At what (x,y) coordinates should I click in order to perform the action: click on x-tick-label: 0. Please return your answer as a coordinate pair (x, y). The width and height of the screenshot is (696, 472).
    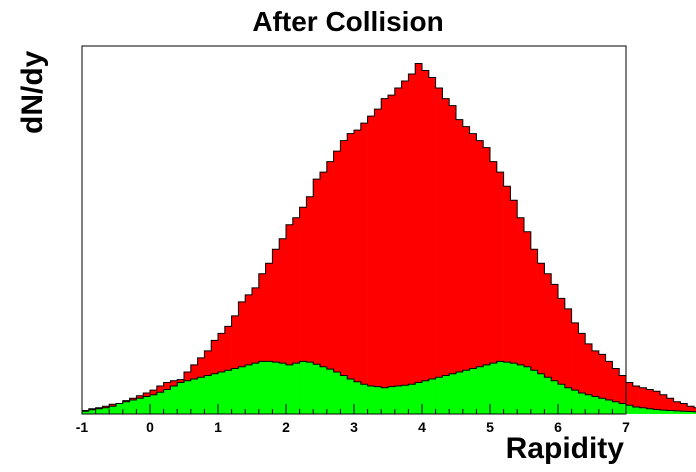
    Looking at the image, I should click on (150, 427).